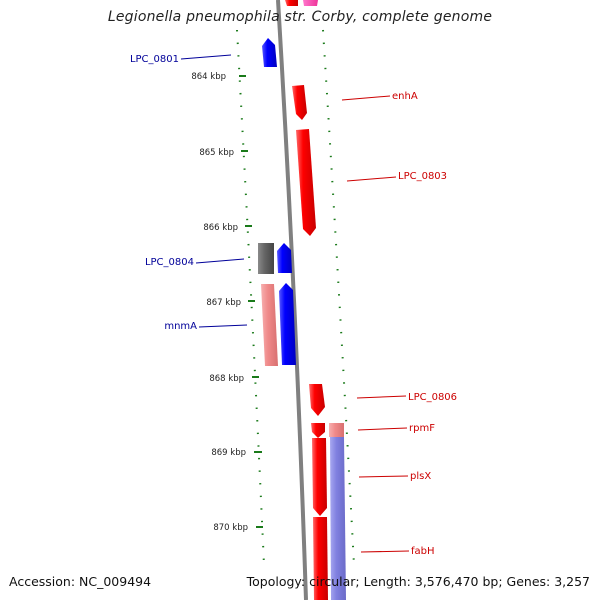  Describe the element at coordinates (80, 581) in the screenshot. I see `accession-info: Accession: NC_009494` at that location.